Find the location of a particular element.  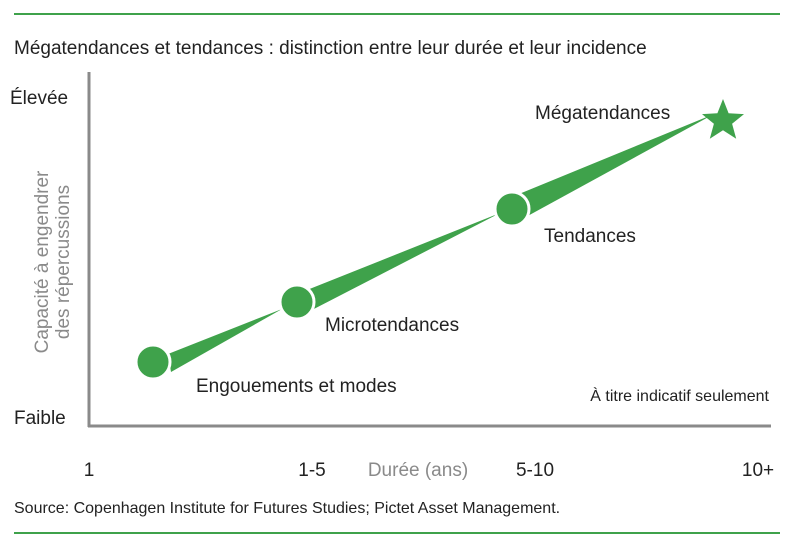

stage-2-circle is located at coordinates (297, 302).